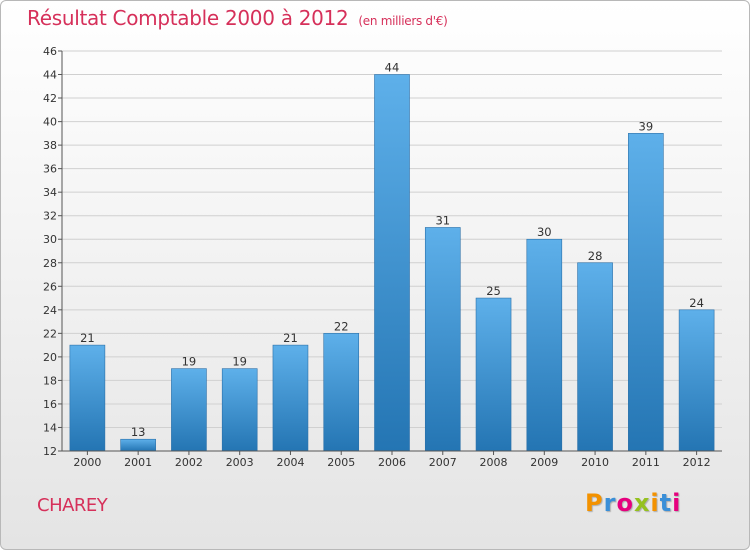 This screenshot has width=750, height=550. I want to click on data-label-2004: 21, so click(290, 338).